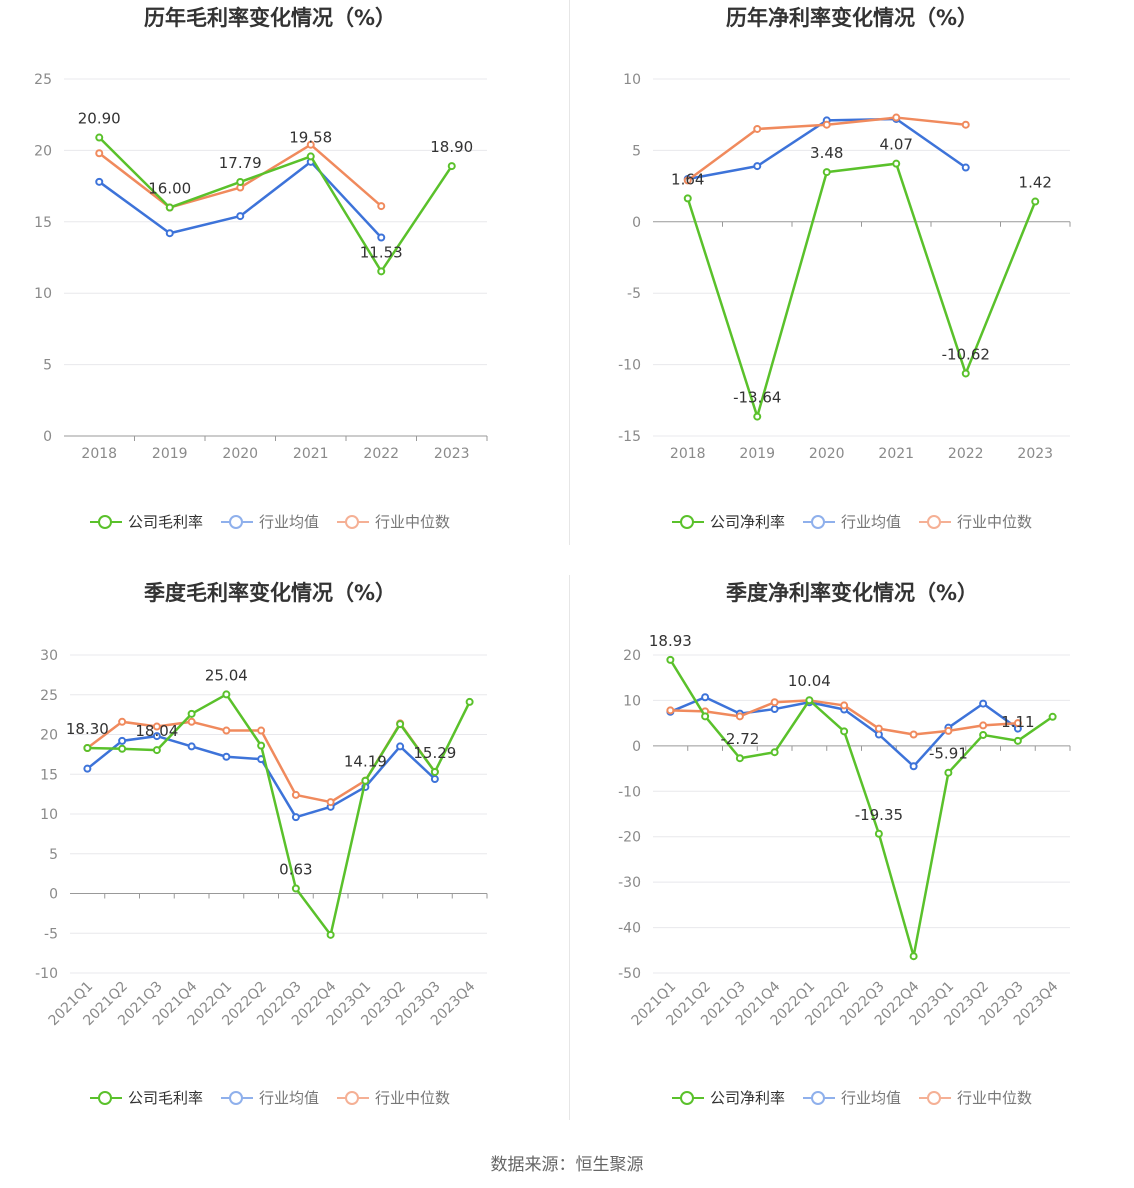 Image resolution: width=1134 pixels, height=1188 pixels. What do you see at coordinates (226, 675) in the screenshot?
I see `data-label: 25.04` at bounding box center [226, 675].